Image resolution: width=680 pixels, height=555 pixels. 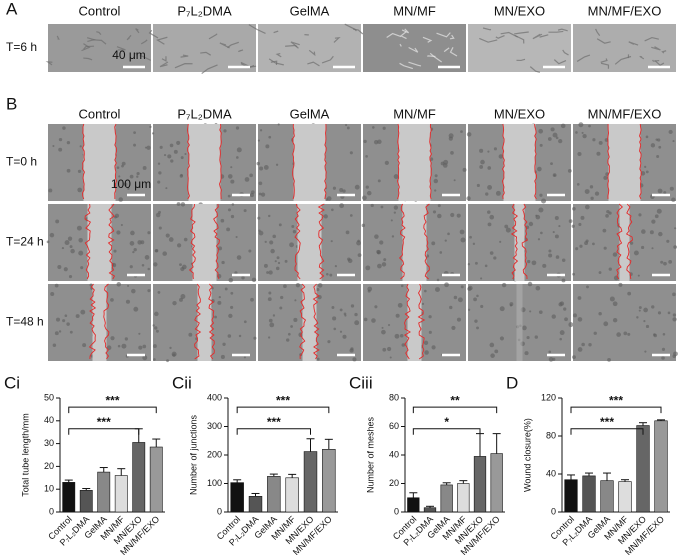 What do you see at coordinates (527, 455) in the screenshot?
I see `y-axis-label: Wound closure(%)` at bounding box center [527, 455].